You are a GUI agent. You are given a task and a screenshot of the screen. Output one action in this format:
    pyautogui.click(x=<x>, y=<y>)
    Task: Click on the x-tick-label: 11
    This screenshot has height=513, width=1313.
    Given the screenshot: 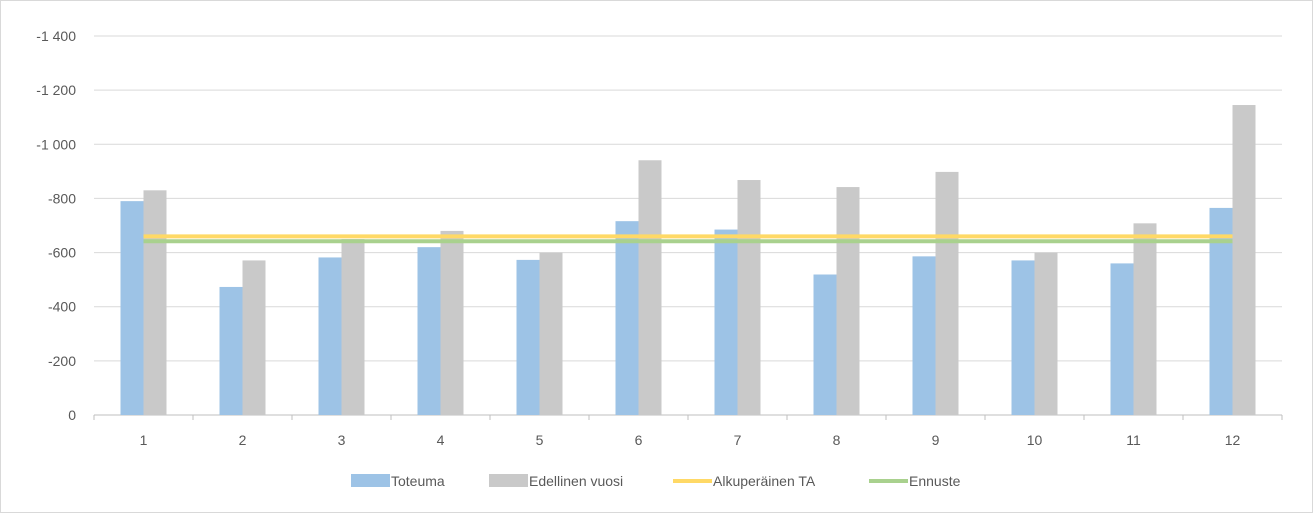 What is the action you would take?
    pyautogui.click(x=1133, y=440)
    